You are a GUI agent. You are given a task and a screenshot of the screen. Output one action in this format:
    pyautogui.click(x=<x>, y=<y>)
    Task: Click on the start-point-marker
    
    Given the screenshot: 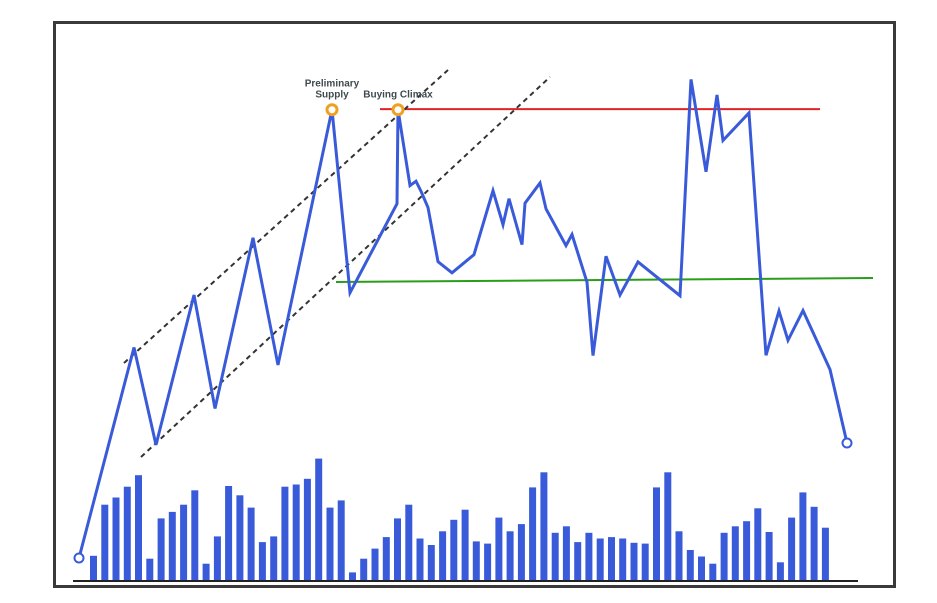 What is the action you would take?
    pyautogui.click(x=79, y=558)
    